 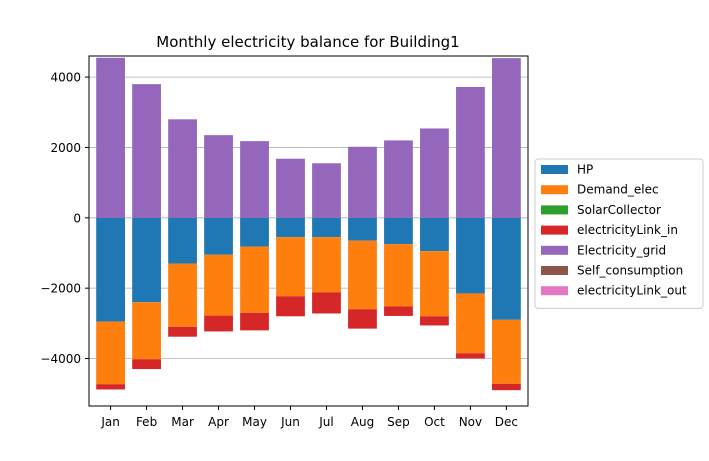 I want to click on bar-hp-aug, so click(x=362, y=229).